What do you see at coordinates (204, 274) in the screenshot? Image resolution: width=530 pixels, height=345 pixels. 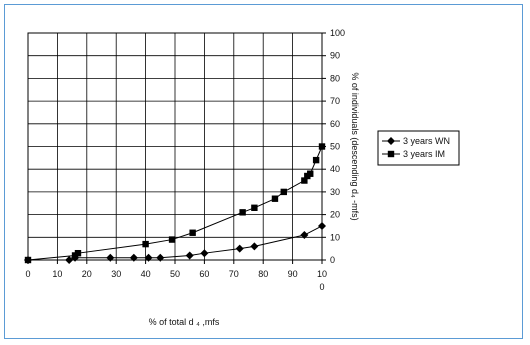 I see `x-tick-label: 60` at bounding box center [204, 274].